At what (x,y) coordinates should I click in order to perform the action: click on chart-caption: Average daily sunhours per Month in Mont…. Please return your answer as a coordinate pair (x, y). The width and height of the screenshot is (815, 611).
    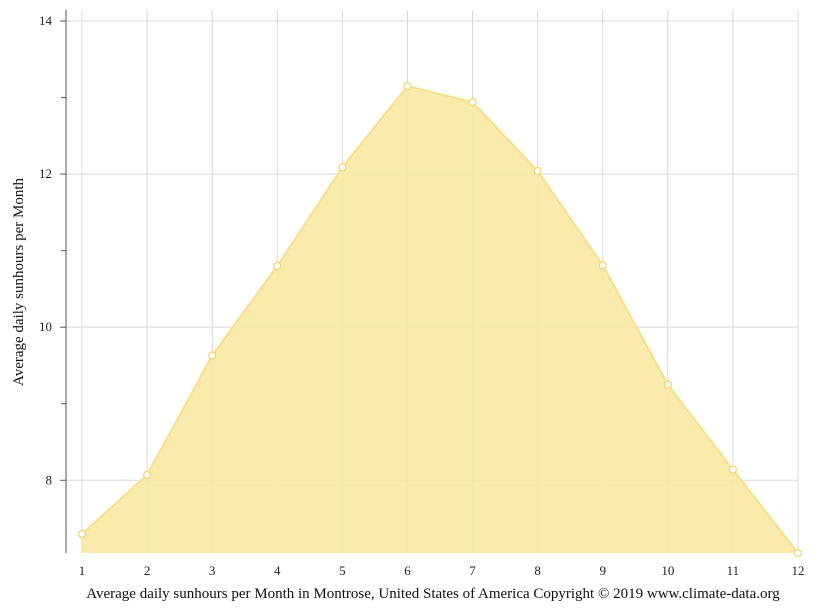
    Looking at the image, I should click on (433, 594).